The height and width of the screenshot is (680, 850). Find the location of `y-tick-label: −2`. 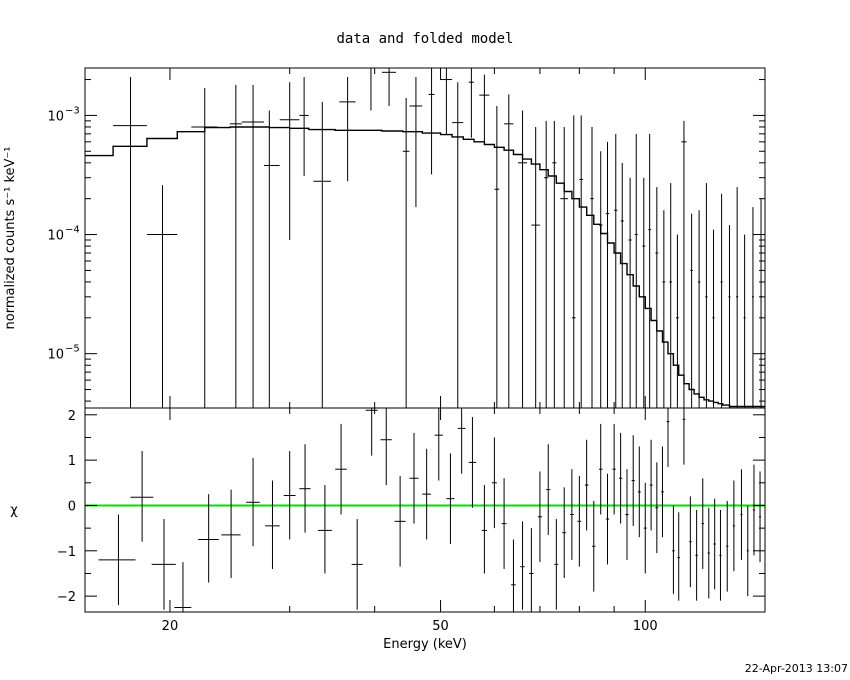

y-tick-label: −2 is located at coordinates (66, 597).